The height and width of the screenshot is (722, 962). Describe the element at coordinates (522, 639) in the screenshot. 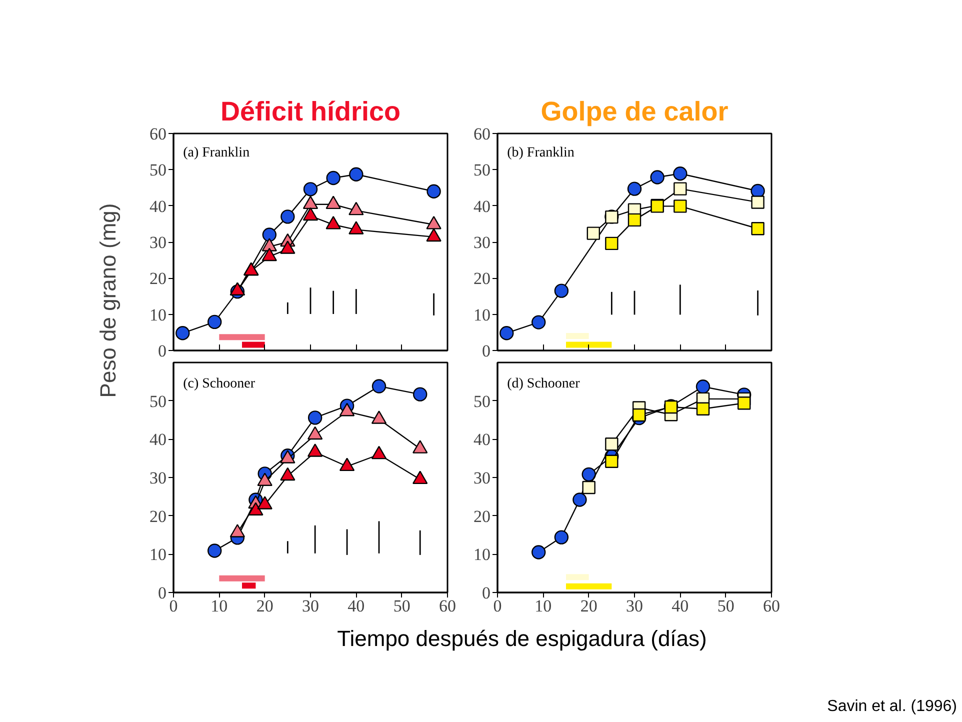

I see `x-axis-title: Tiempo después de espigadura (días)` at that location.